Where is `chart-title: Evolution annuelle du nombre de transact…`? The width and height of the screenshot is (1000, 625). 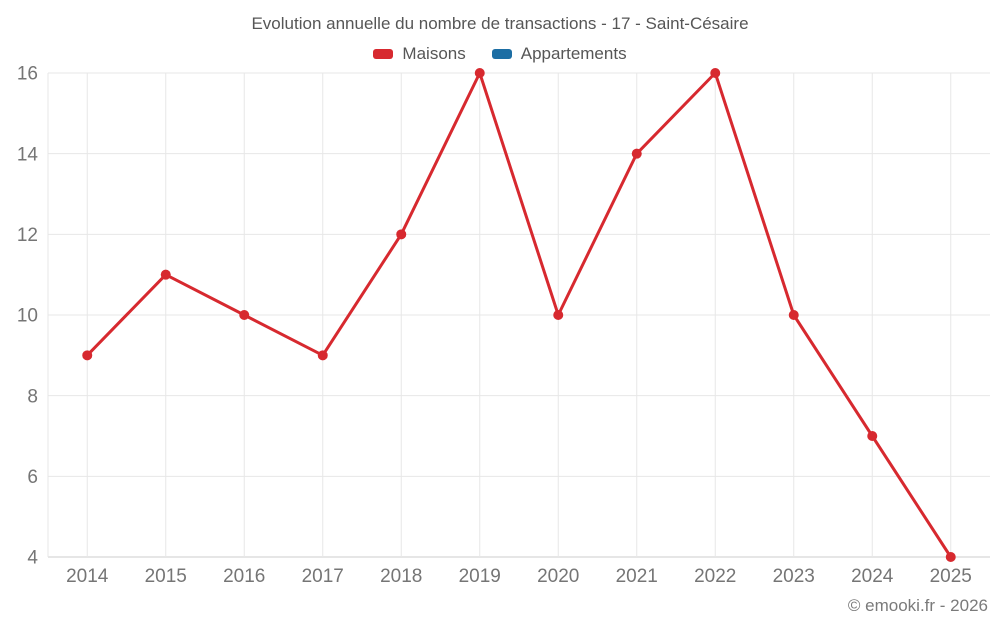 chart-title: Evolution annuelle du nombre de transact… is located at coordinates (500, 23).